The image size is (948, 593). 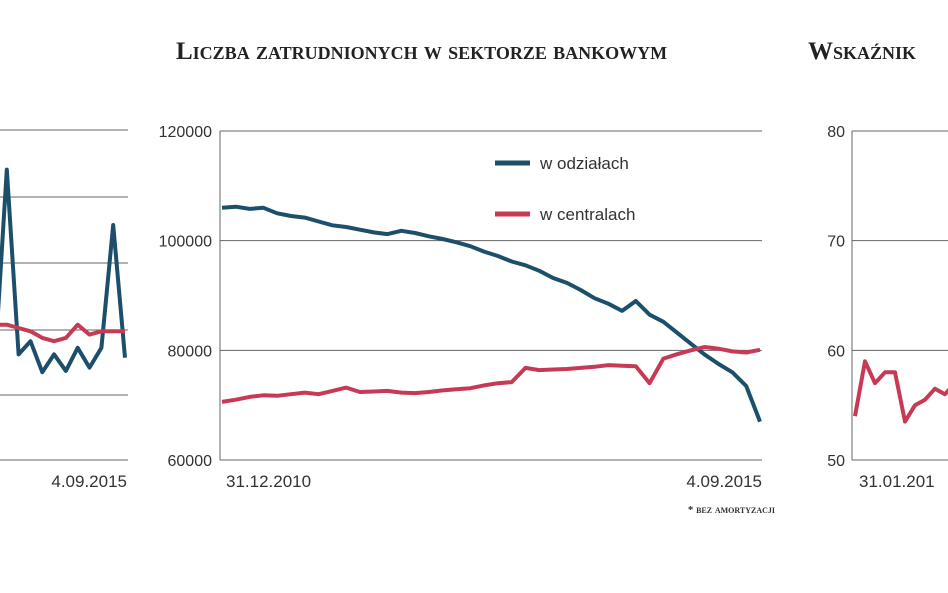 I want to click on chart-title: Liczba zatrudnionych w sektorze bankowym, so click(x=422, y=51).